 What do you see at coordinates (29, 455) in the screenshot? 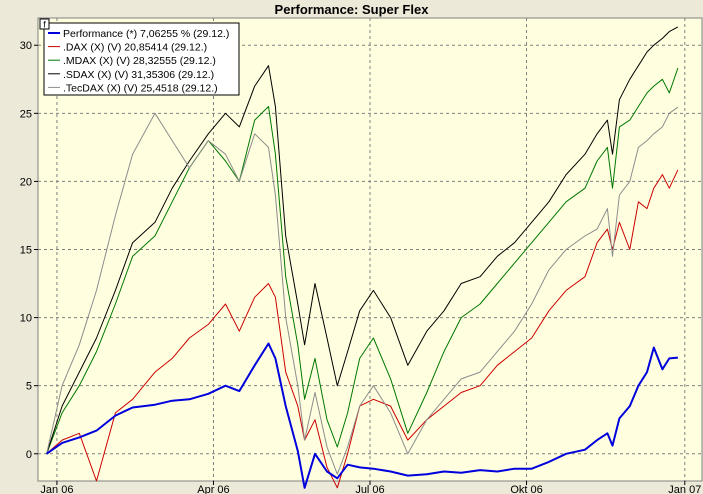
I see `y-tick-label: 0` at bounding box center [29, 455].